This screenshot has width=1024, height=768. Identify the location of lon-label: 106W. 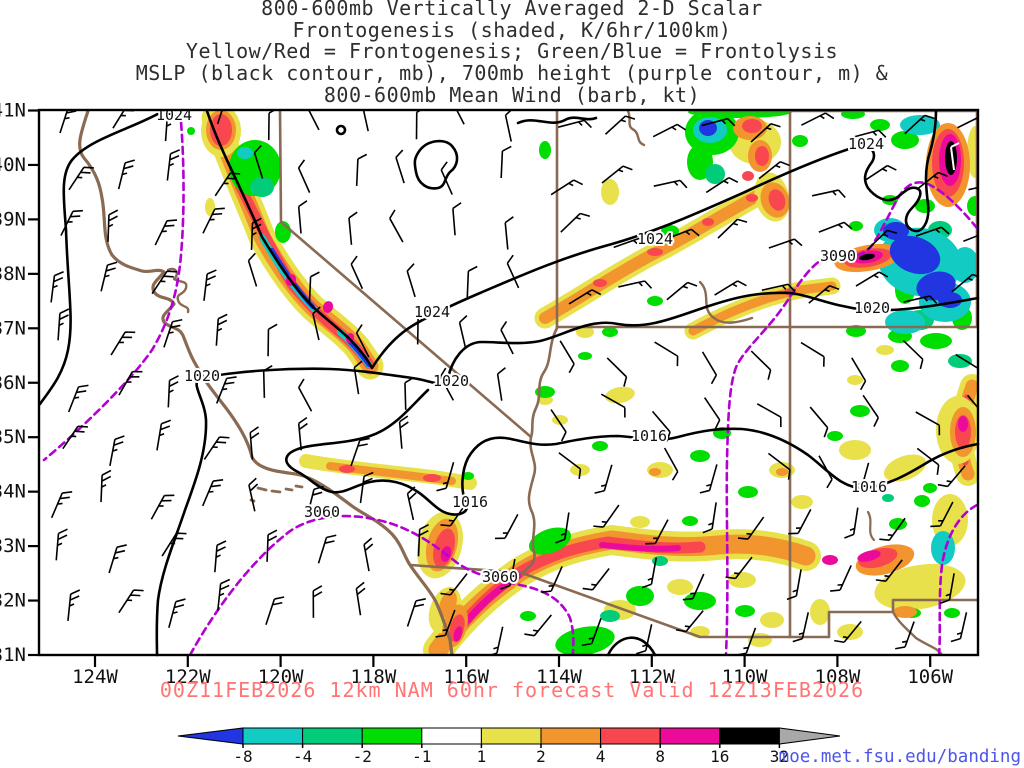
(930, 677).